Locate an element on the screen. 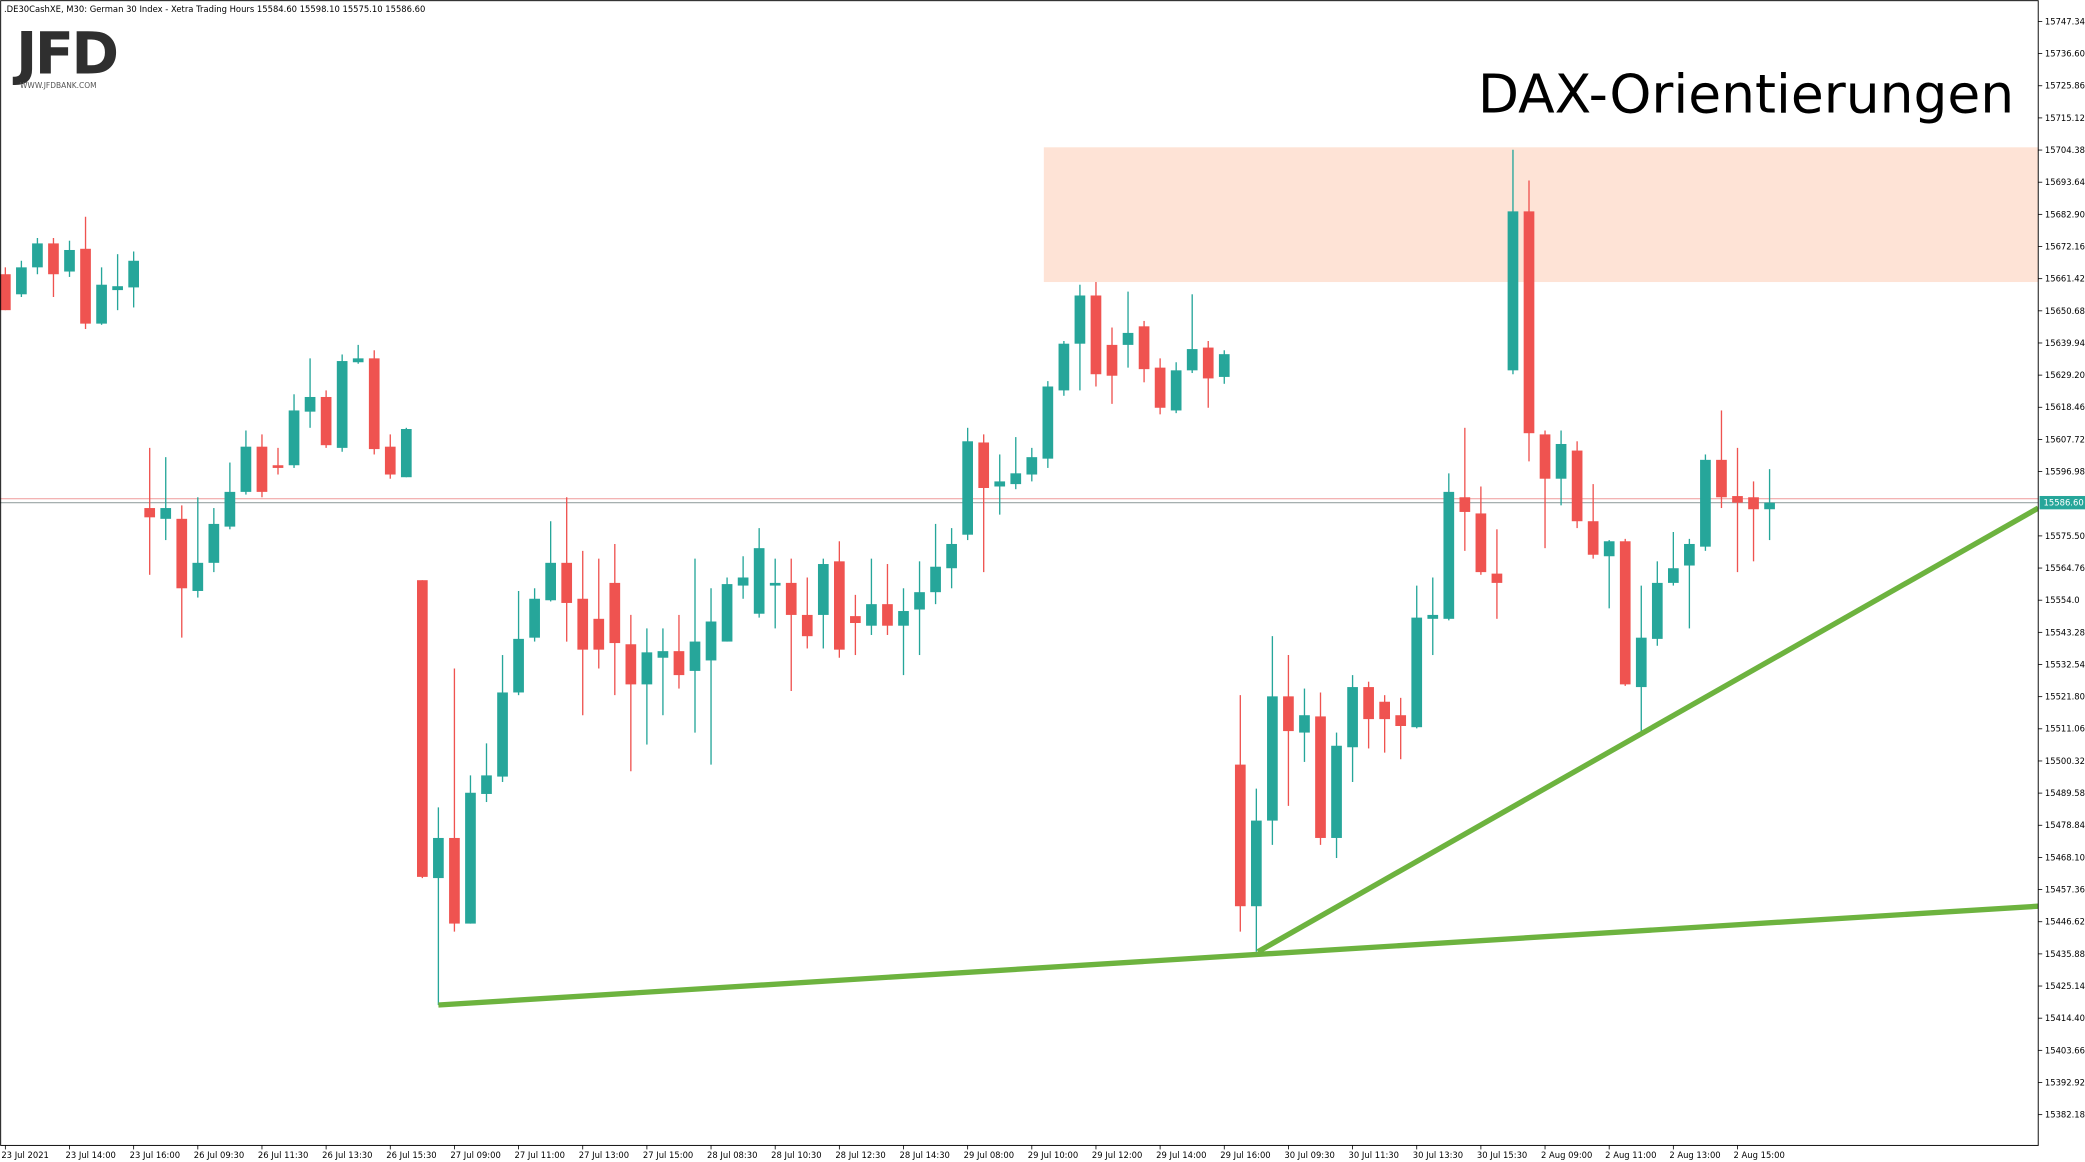  x-tick-label: 26 Jul 13:30 is located at coordinates (347, 1155).